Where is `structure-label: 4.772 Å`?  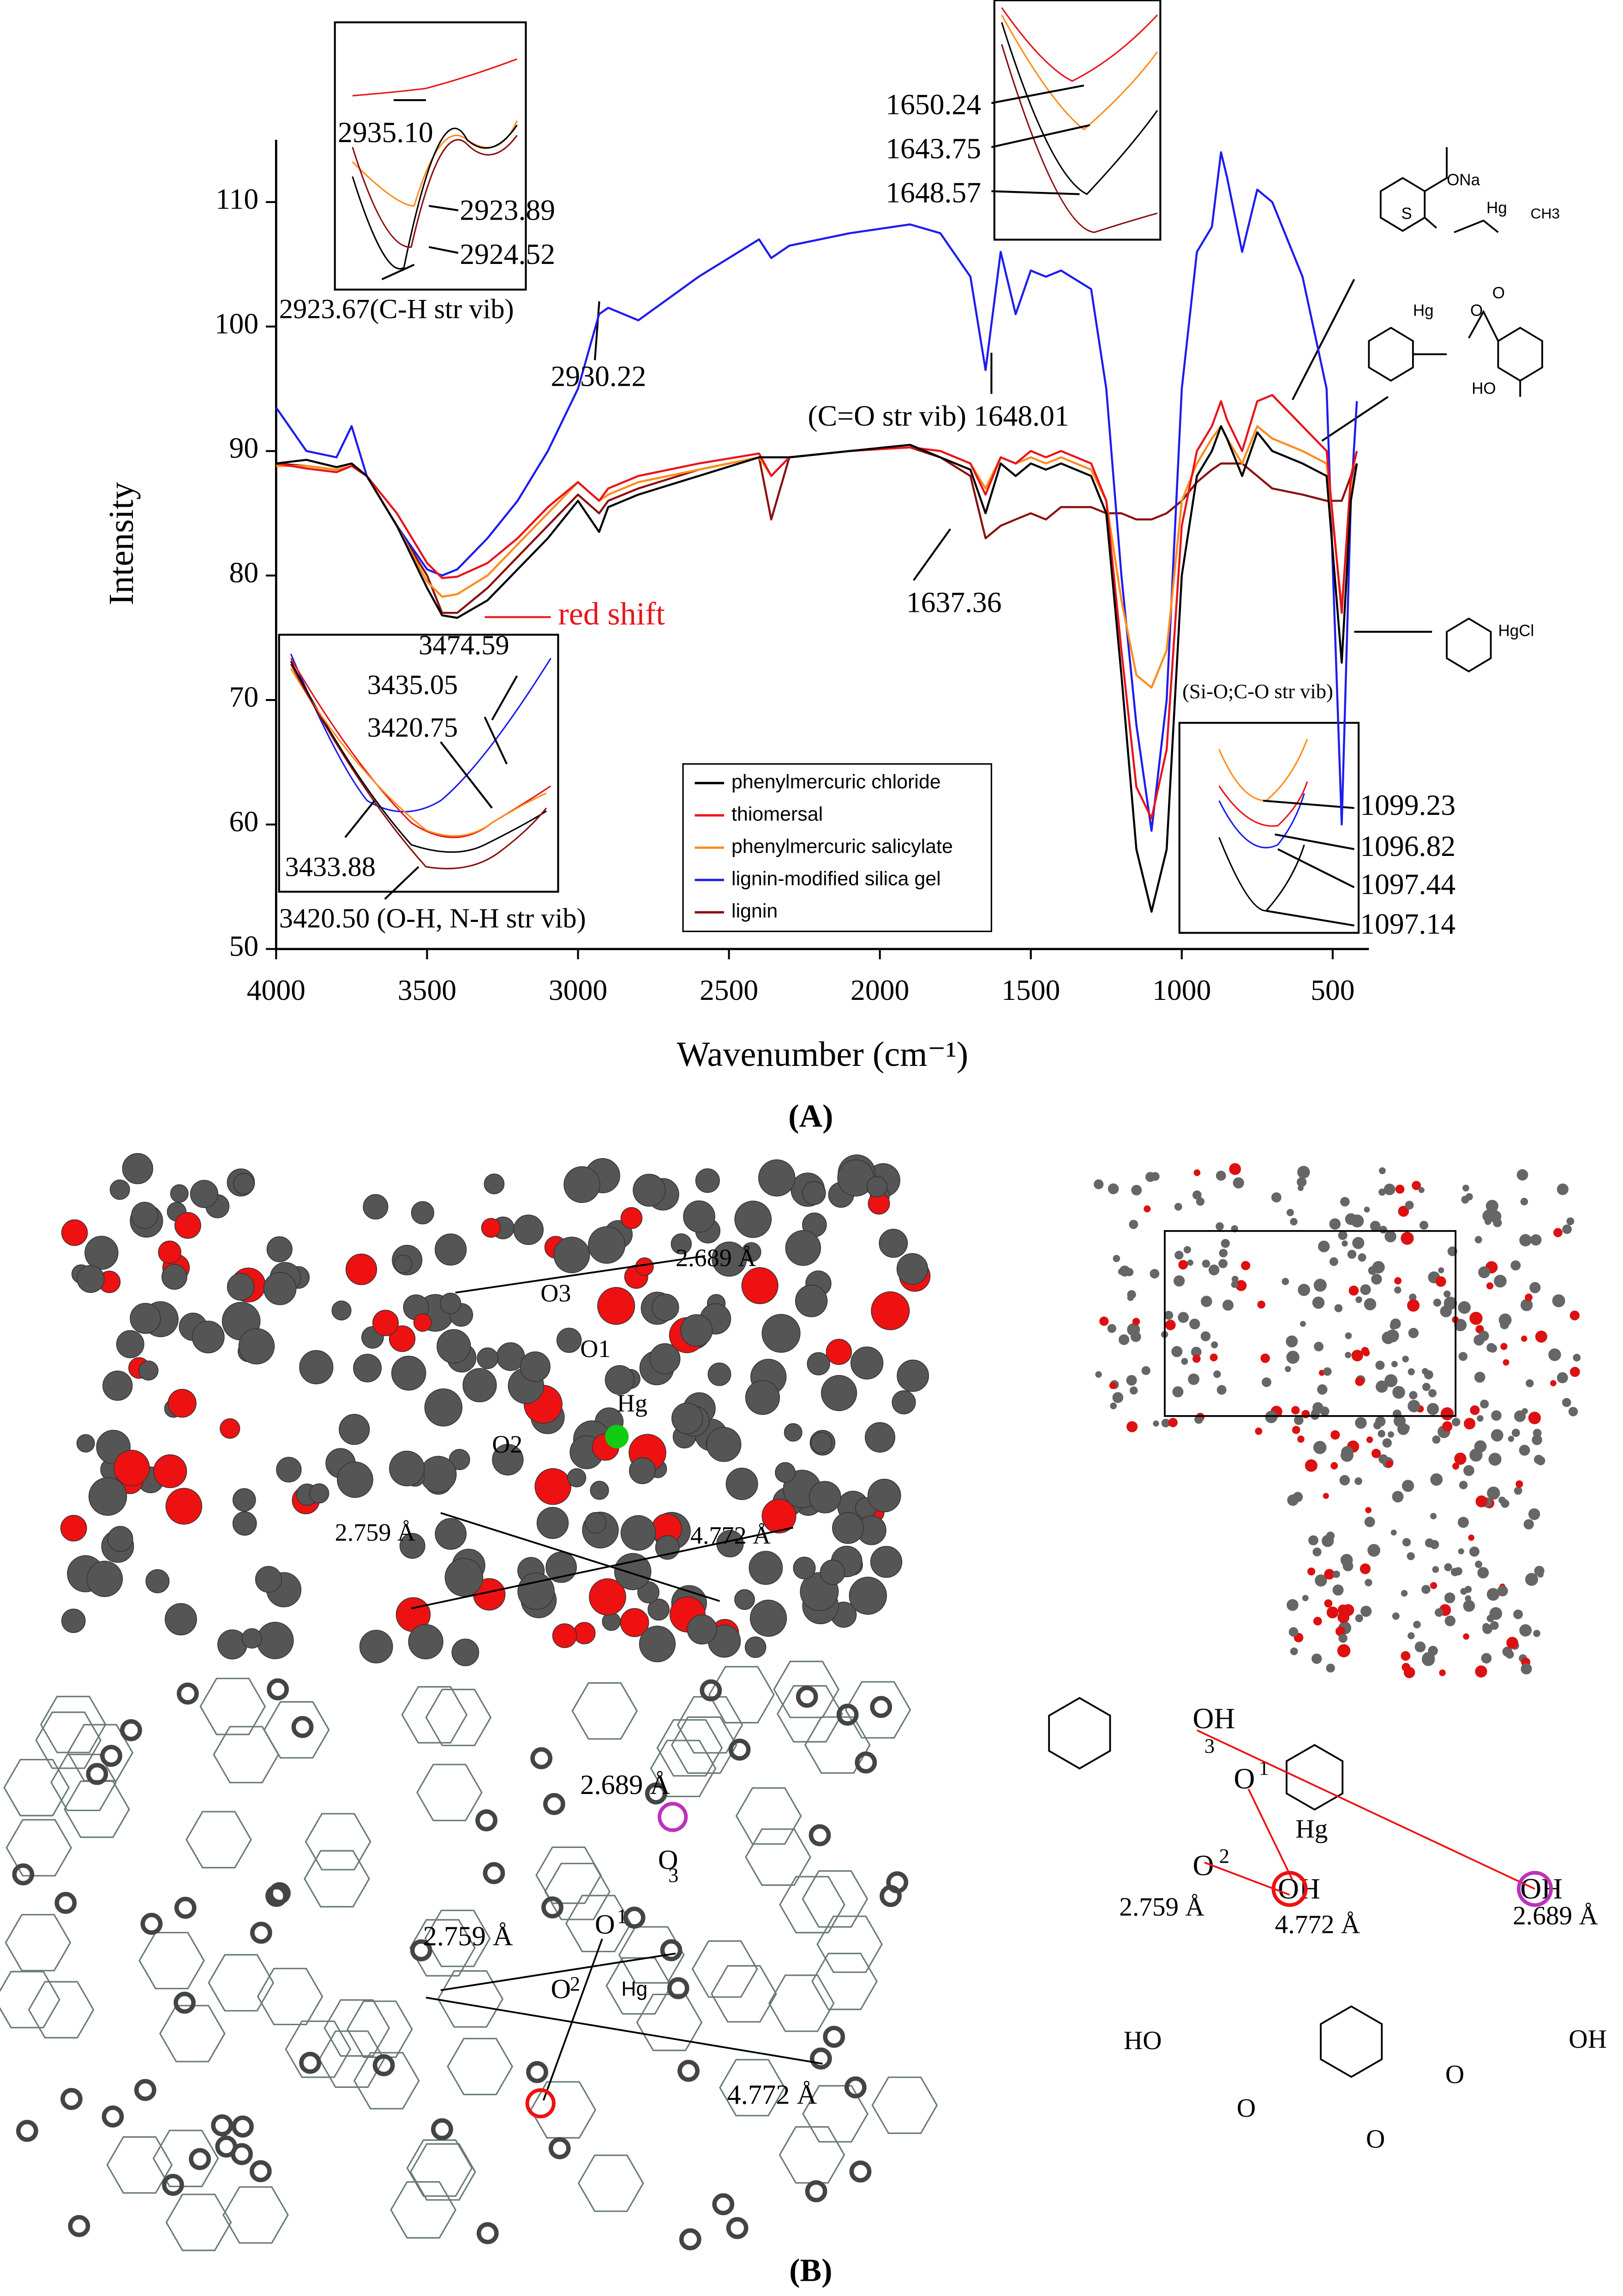
structure-label: 4.772 Å is located at coordinates (1317, 1924).